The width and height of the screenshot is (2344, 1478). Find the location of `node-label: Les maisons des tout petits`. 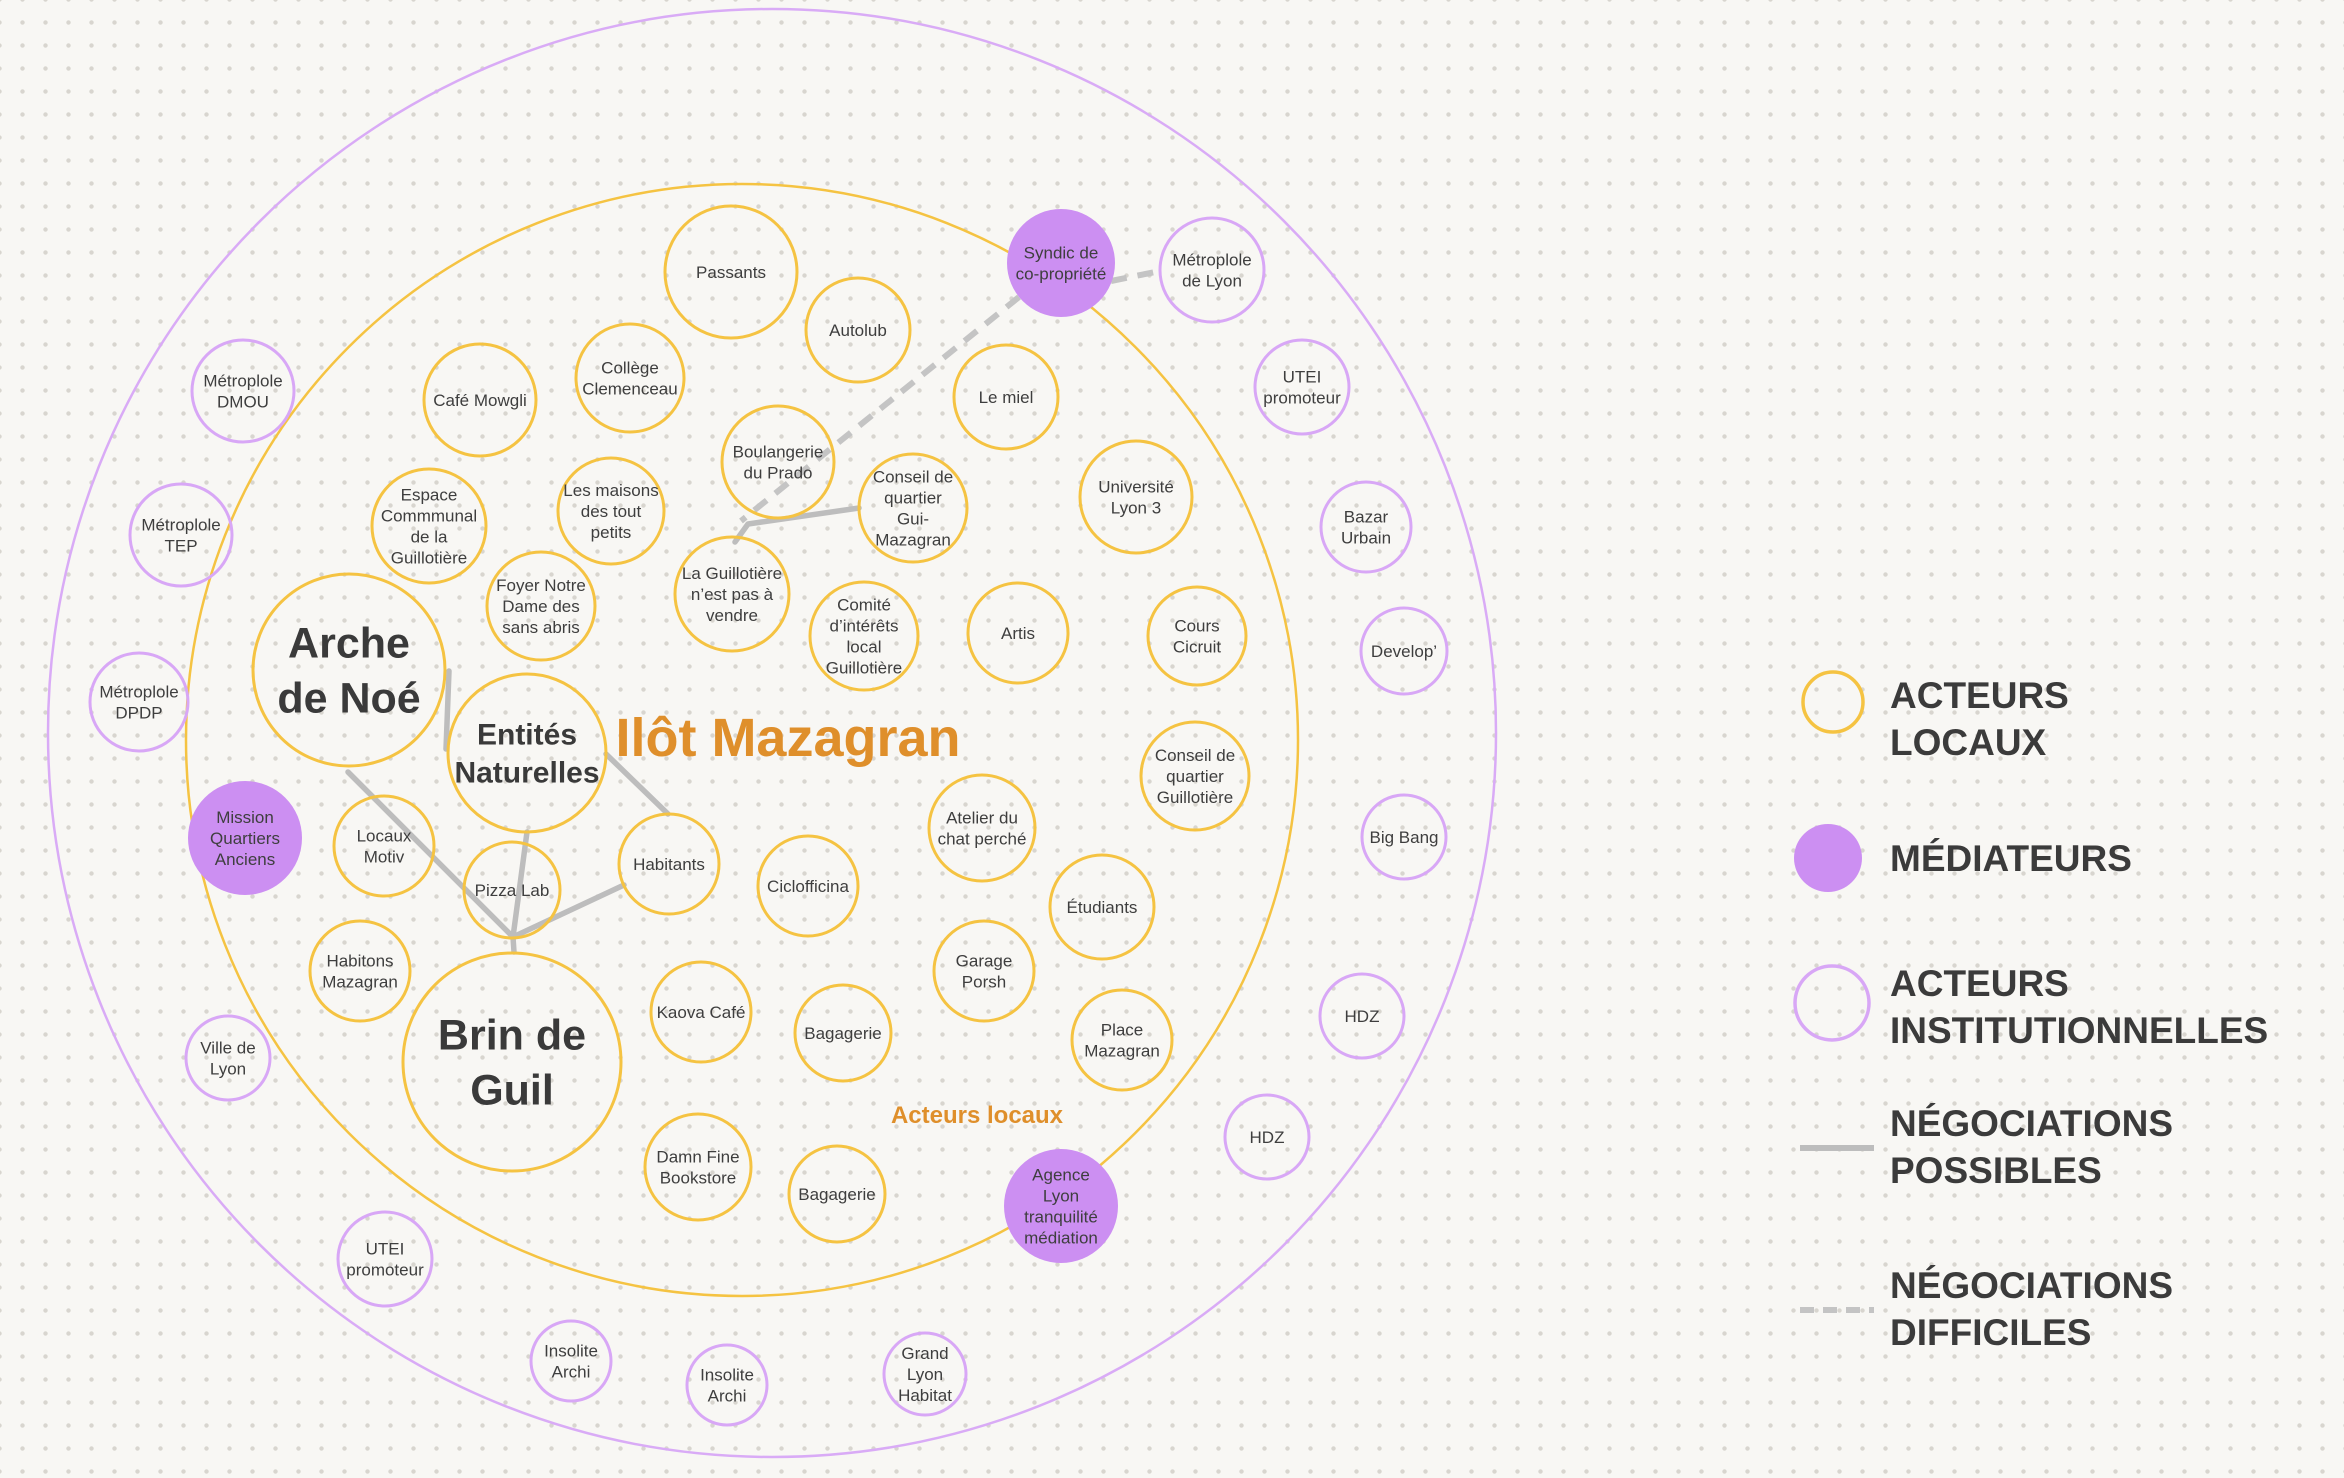

node-label: Les maisons des tout petits is located at coordinates (610, 511).